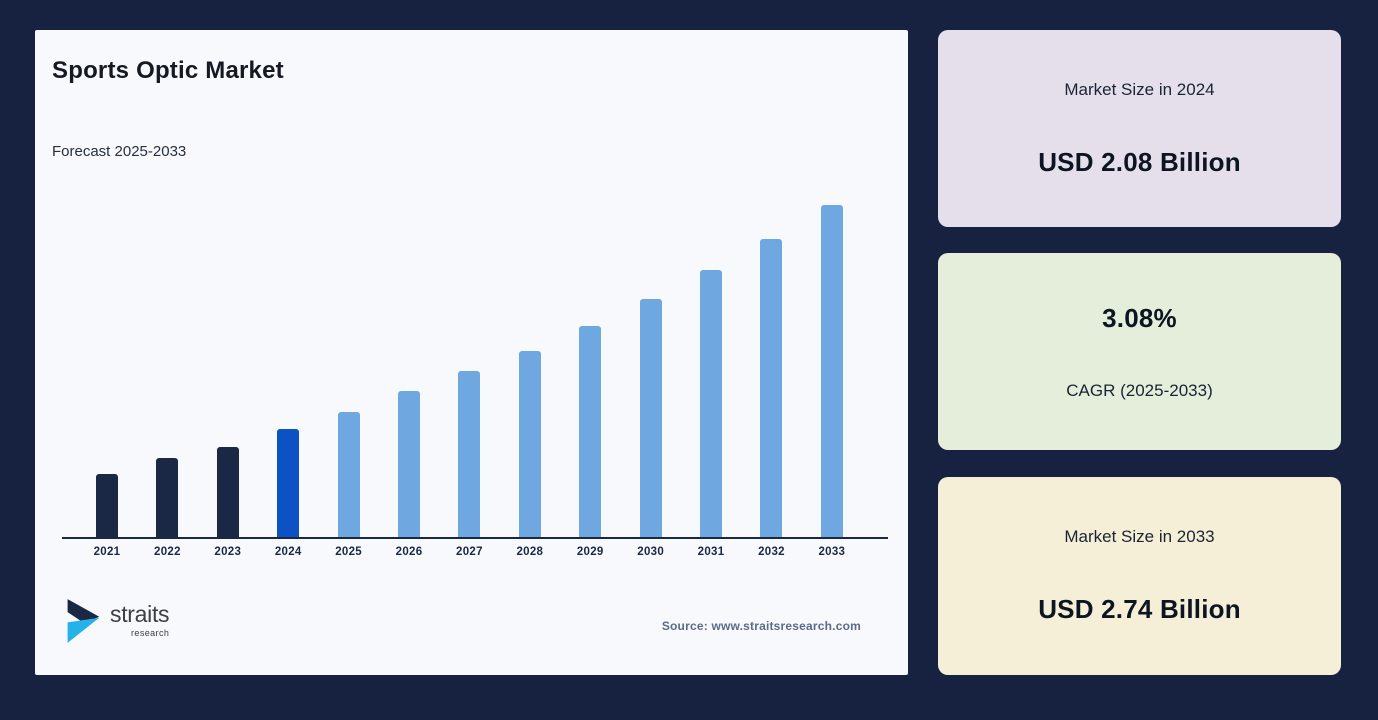 The width and height of the screenshot is (1378, 720). Describe the element at coordinates (168, 70) in the screenshot. I see `page-title: Sports Optic Market` at that location.